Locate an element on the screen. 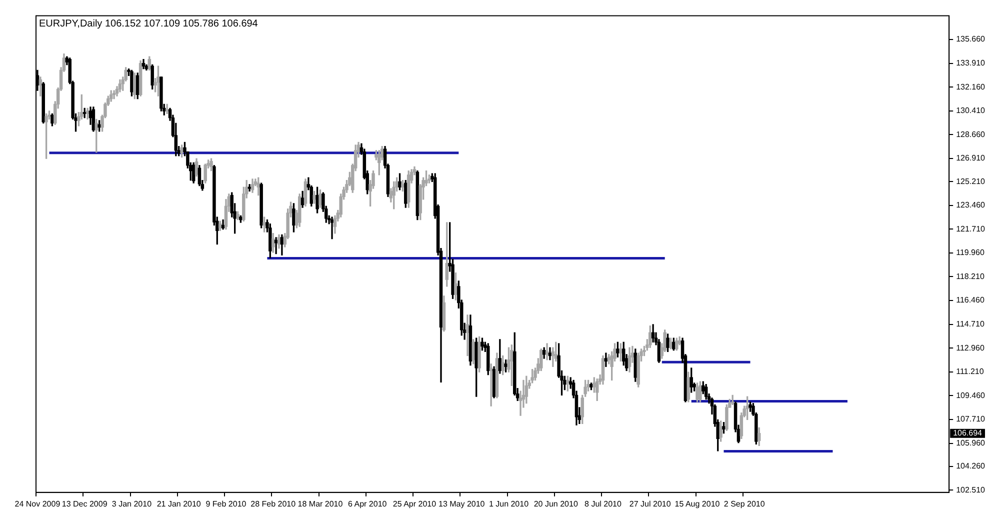 This screenshot has height=520, width=1000. x-tick-label: 13 Dec 2009 is located at coordinates (85, 503).